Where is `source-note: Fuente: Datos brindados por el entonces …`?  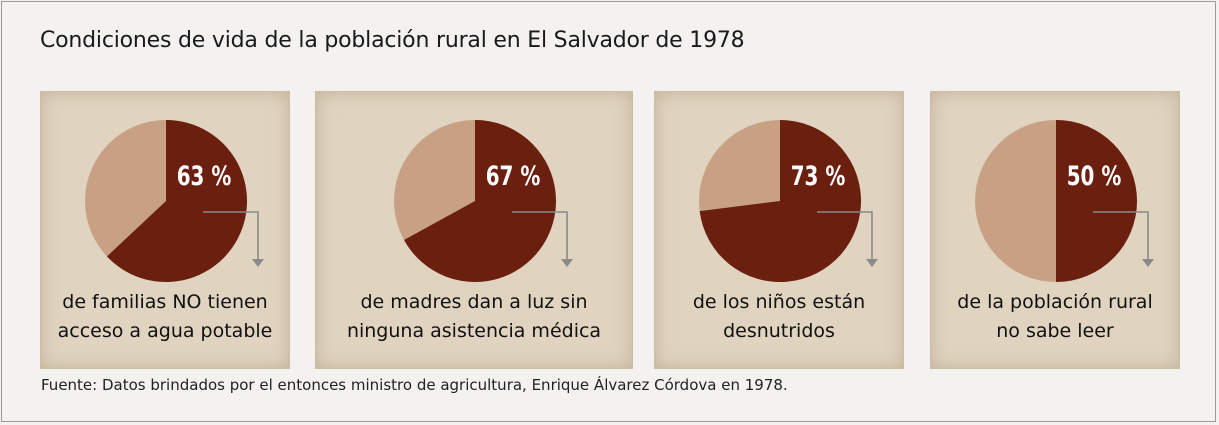
source-note: Fuente: Datos brindados por el entonces … is located at coordinates (414, 385).